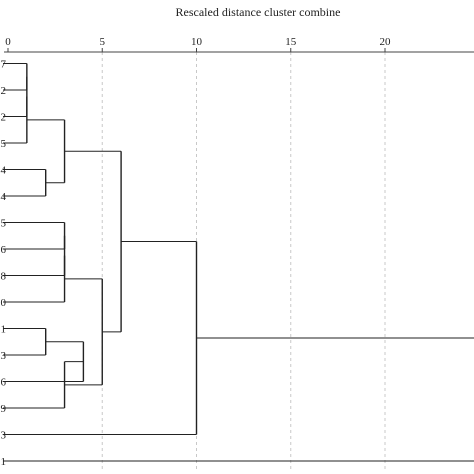 This screenshot has height=474, width=474. I want to click on x-tick-label: 0, so click(8, 42).